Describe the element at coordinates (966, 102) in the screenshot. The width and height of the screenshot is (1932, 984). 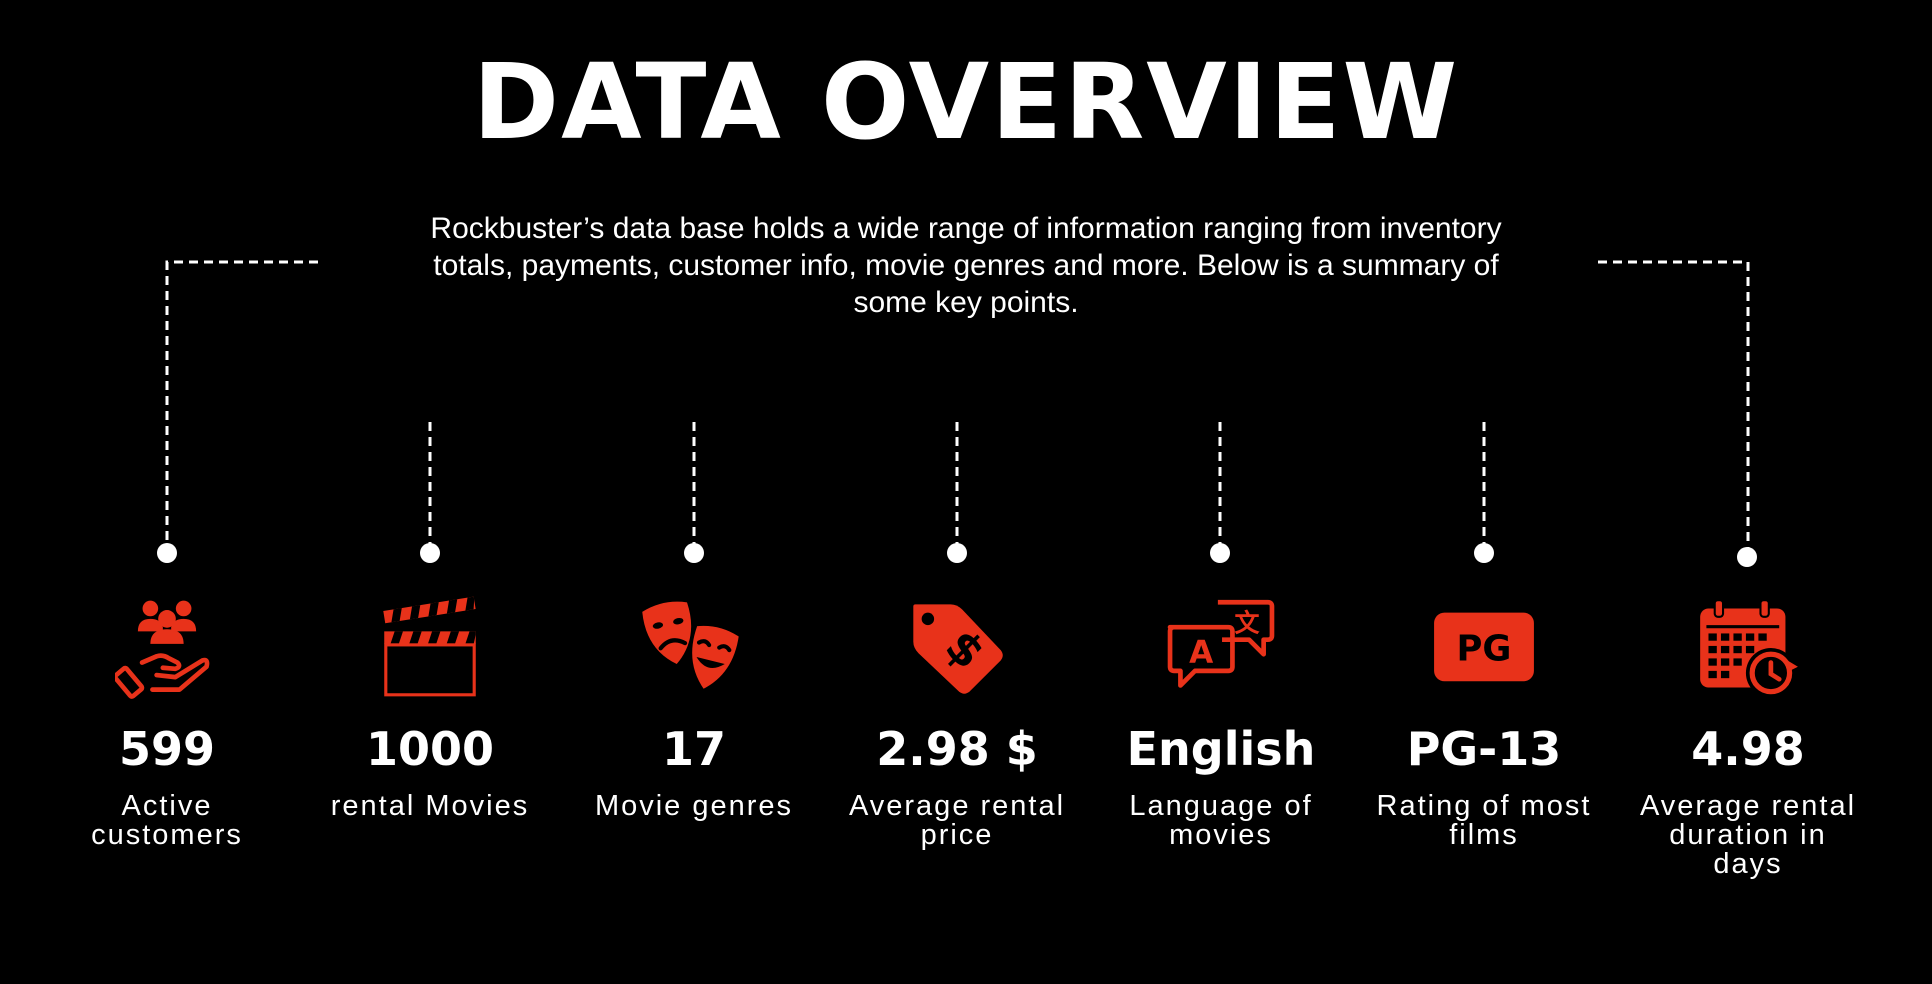
I see `page-title: DATA OVERVIEW` at that location.